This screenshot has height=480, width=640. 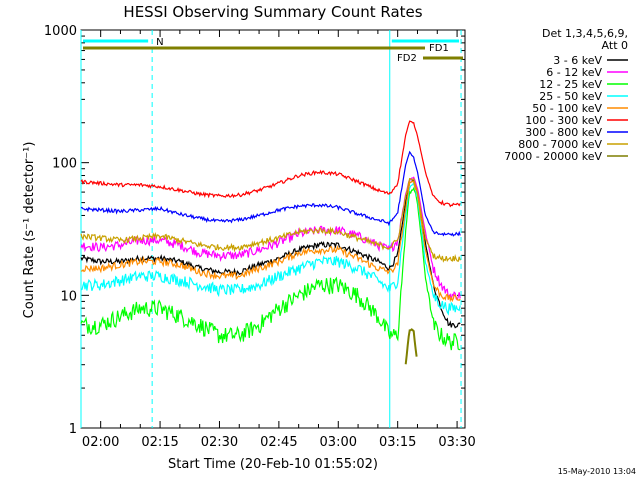 I want to click on legend-header: Det 1,3,4,5,6,9,, so click(x=585, y=33).